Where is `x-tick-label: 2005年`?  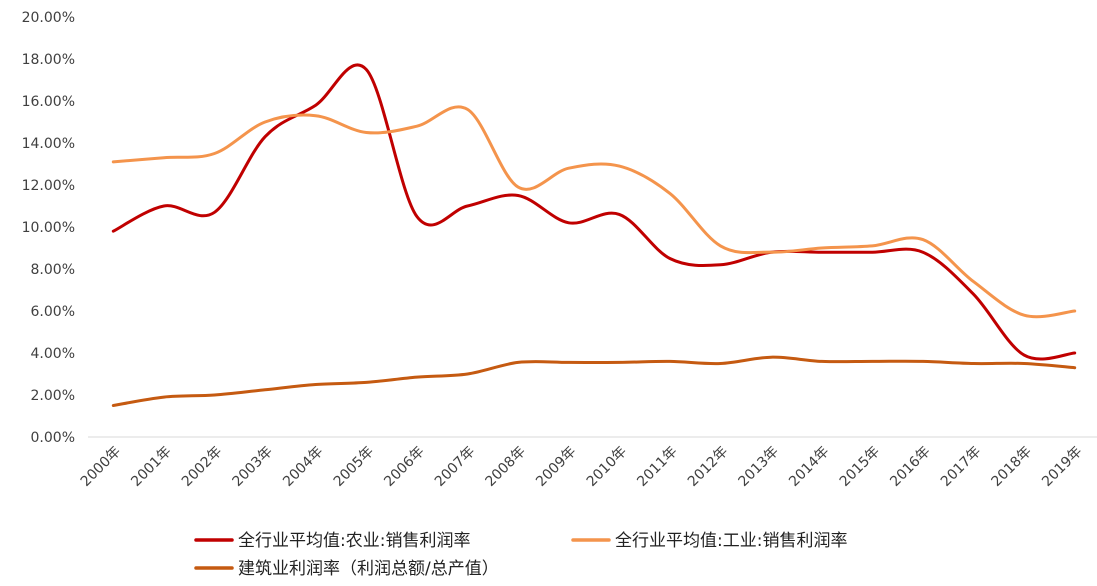 x-tick-label: 2005年 is located at coordinates (354, 467).